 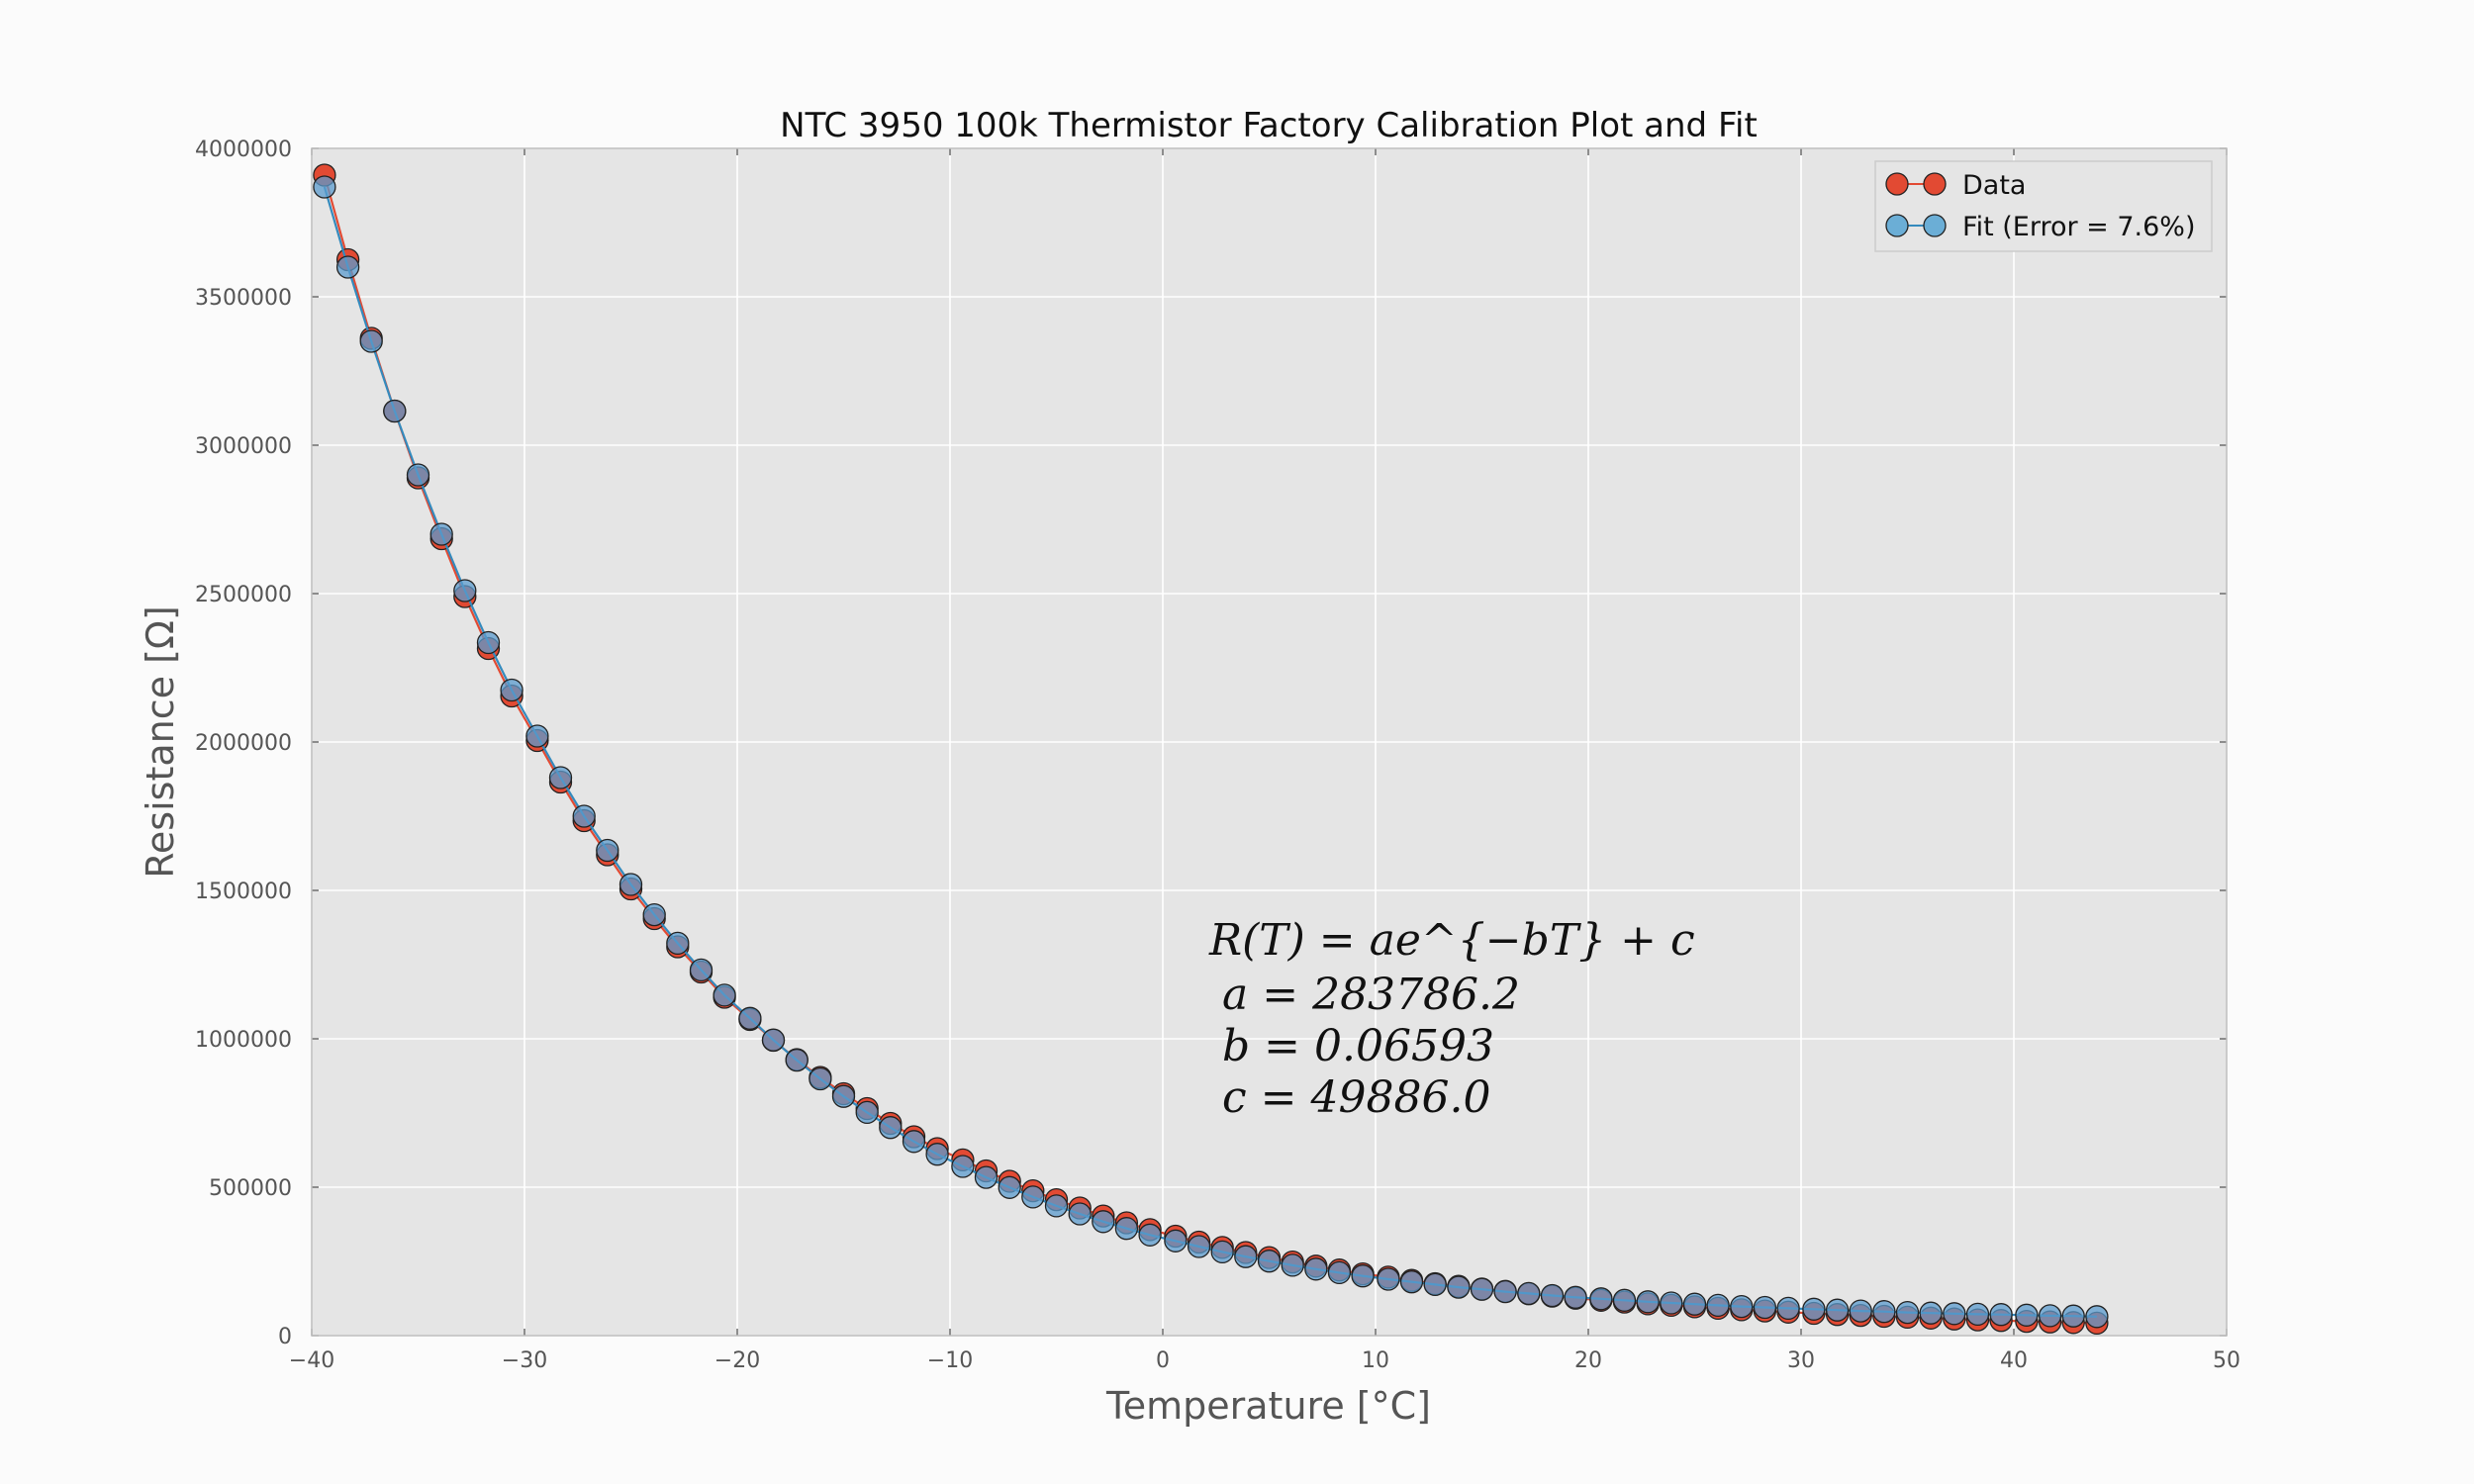 I want to click on legend-label-data: Data, so click(x=1994, y=185).